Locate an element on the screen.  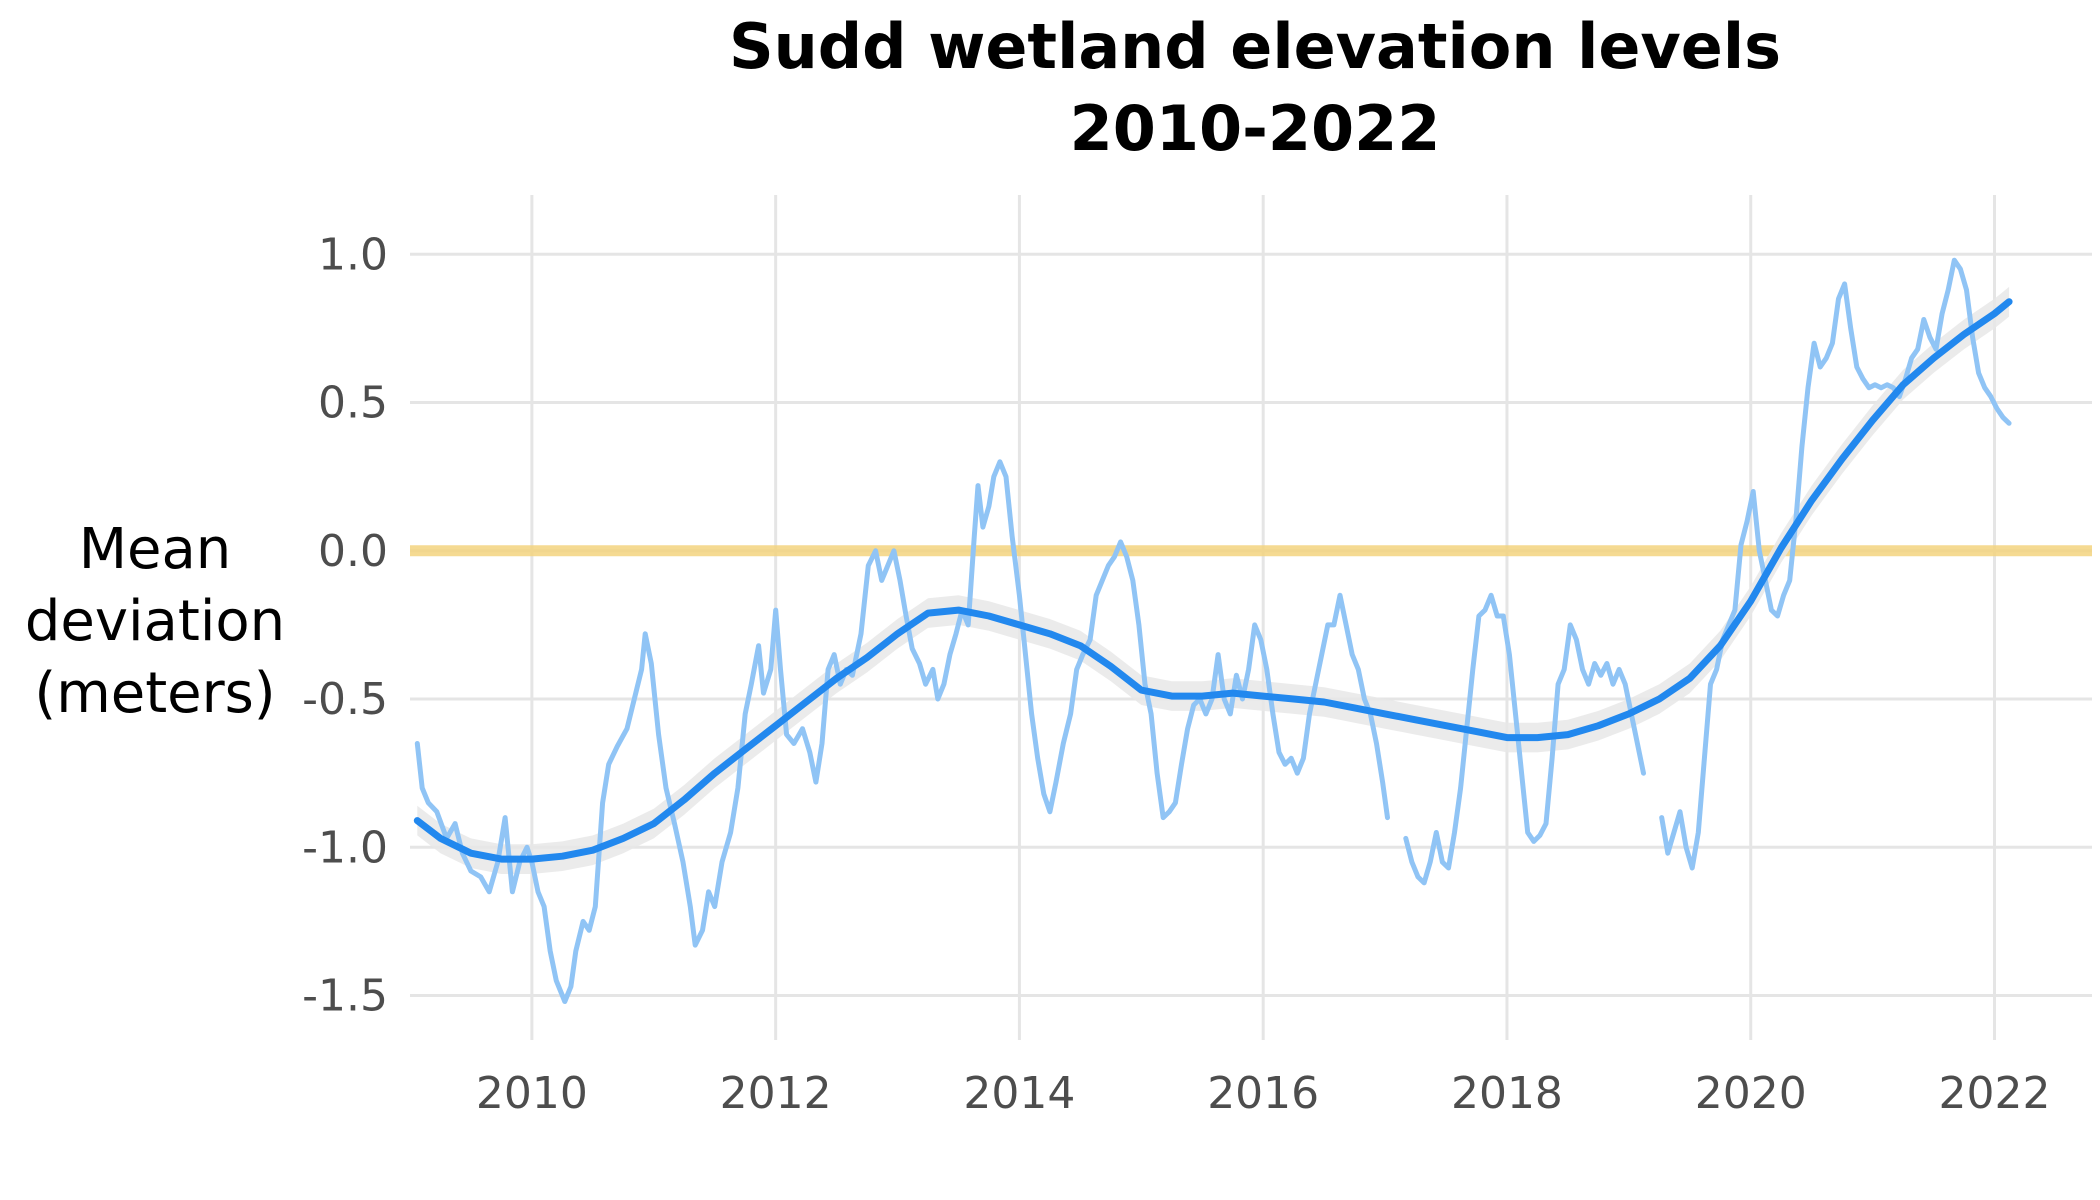
x-tick-label-2016: 2016 is located at coordinates (1263, 1093).